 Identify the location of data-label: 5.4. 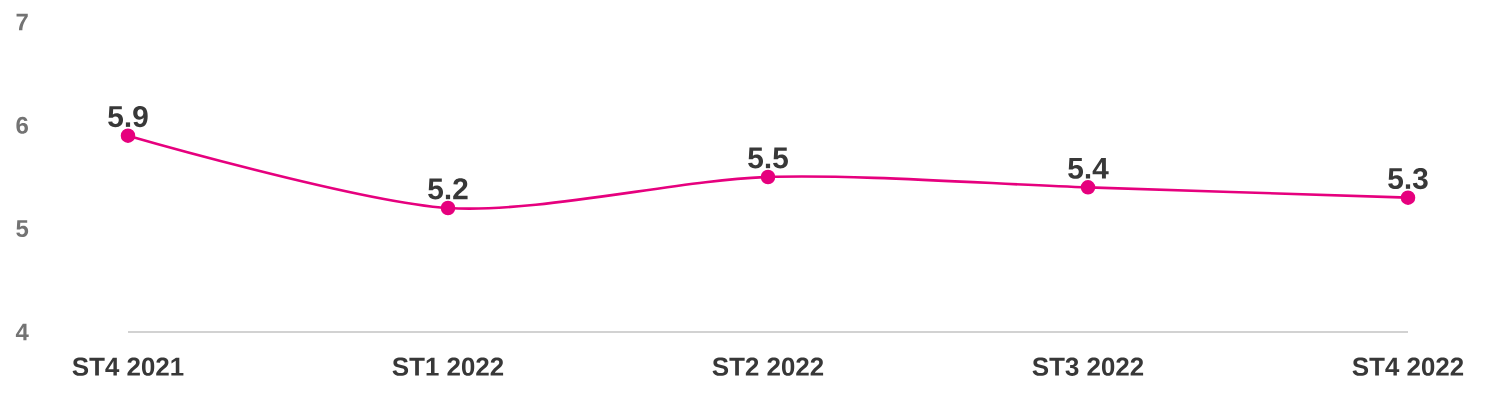
(1088, 168).